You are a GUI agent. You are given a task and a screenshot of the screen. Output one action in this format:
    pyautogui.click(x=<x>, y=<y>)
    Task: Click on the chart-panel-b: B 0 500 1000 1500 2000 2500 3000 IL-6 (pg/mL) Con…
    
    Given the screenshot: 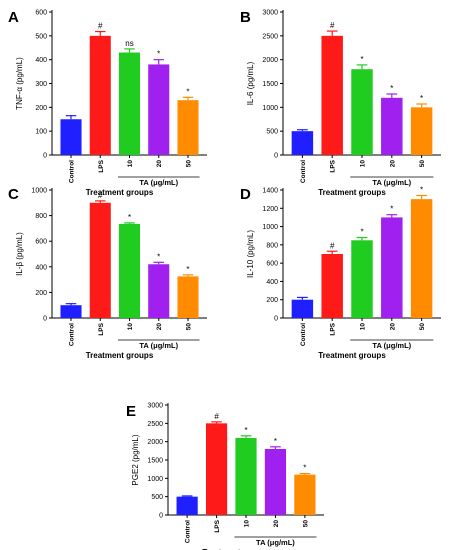 What is the action you would take?
    pyautogui.click(x=340, y=103)
    